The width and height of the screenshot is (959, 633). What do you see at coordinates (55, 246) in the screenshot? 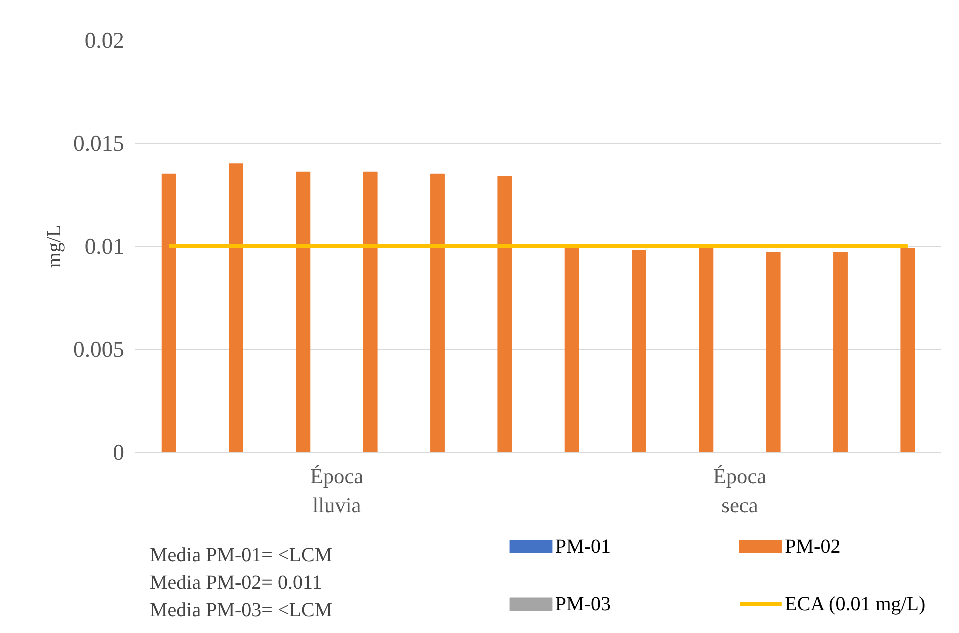
I see `y-axis-title: mg/L` at bounding box center [55, 246].